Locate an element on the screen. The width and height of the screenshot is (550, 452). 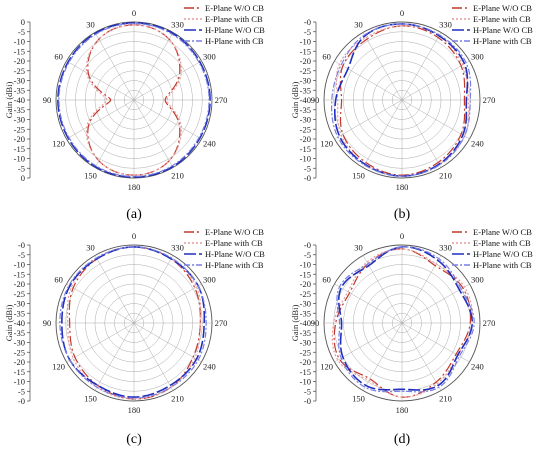
series-line-e-plane-w-o-cb is located at coordinates (402, 100).